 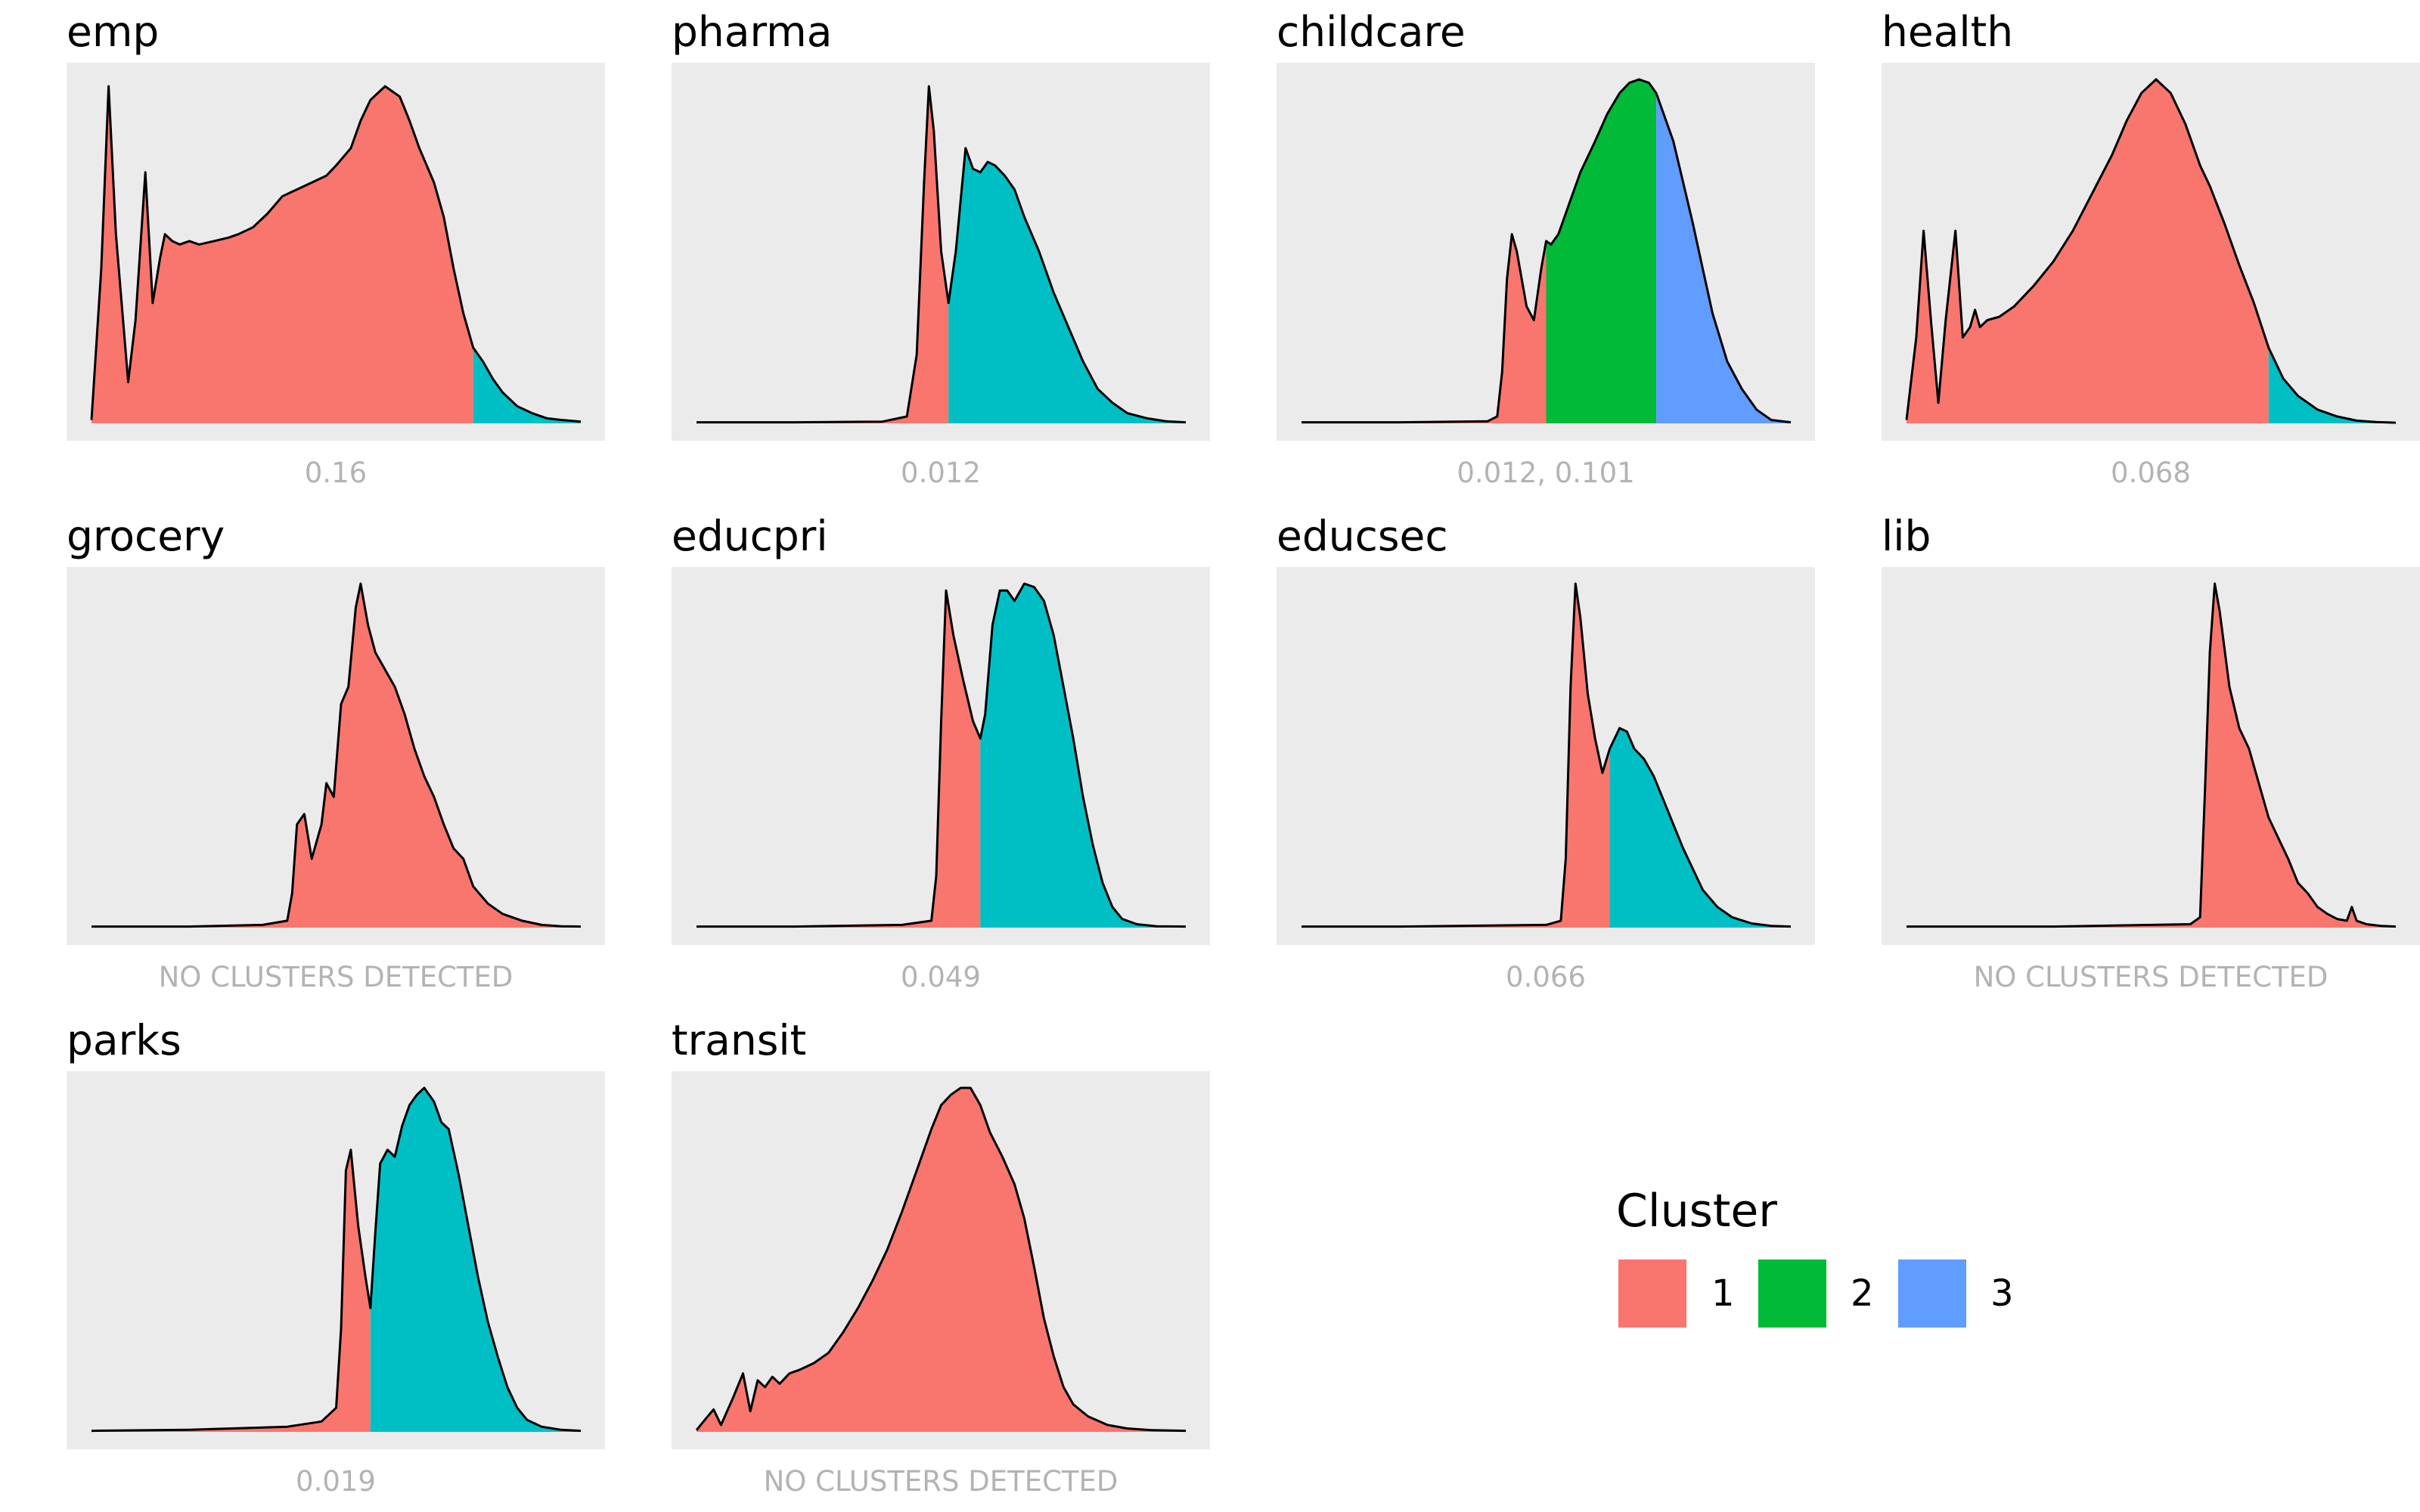 What do you see at coordinates (1696, 1211) in the screenshot?
I see `legend-title: Cluster` at bounding box center [1696, 1211].